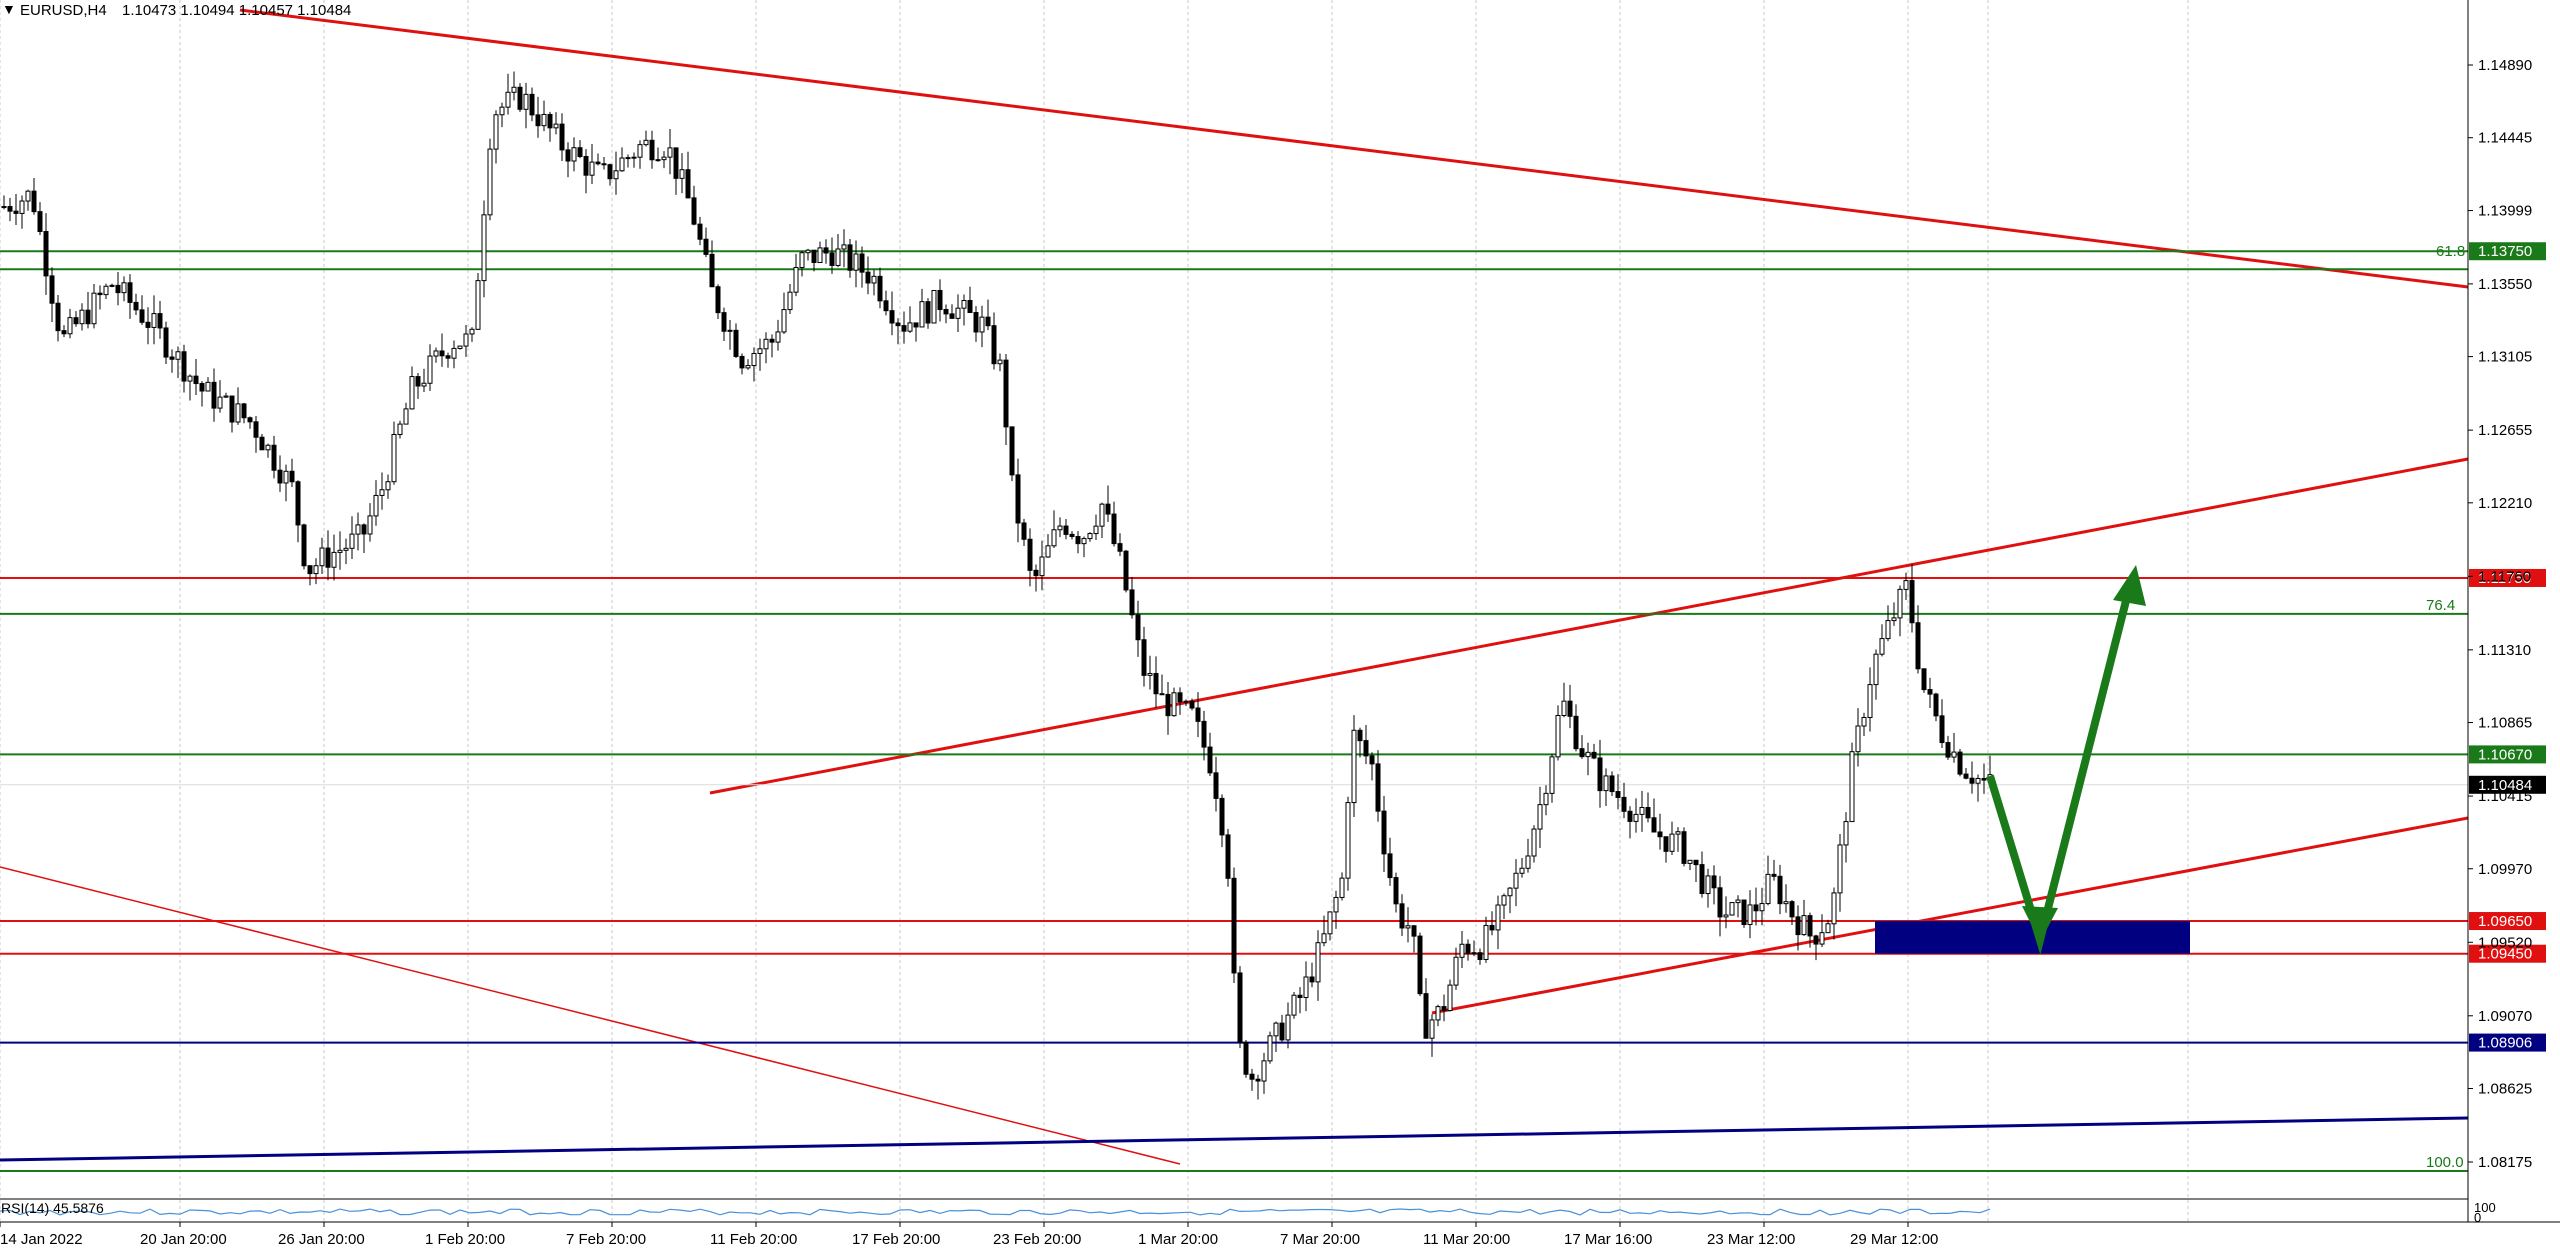 This screenshot has width=2560, height=1258. I want to click on price-tick-label: 1.08625, so click(2505, 1088).